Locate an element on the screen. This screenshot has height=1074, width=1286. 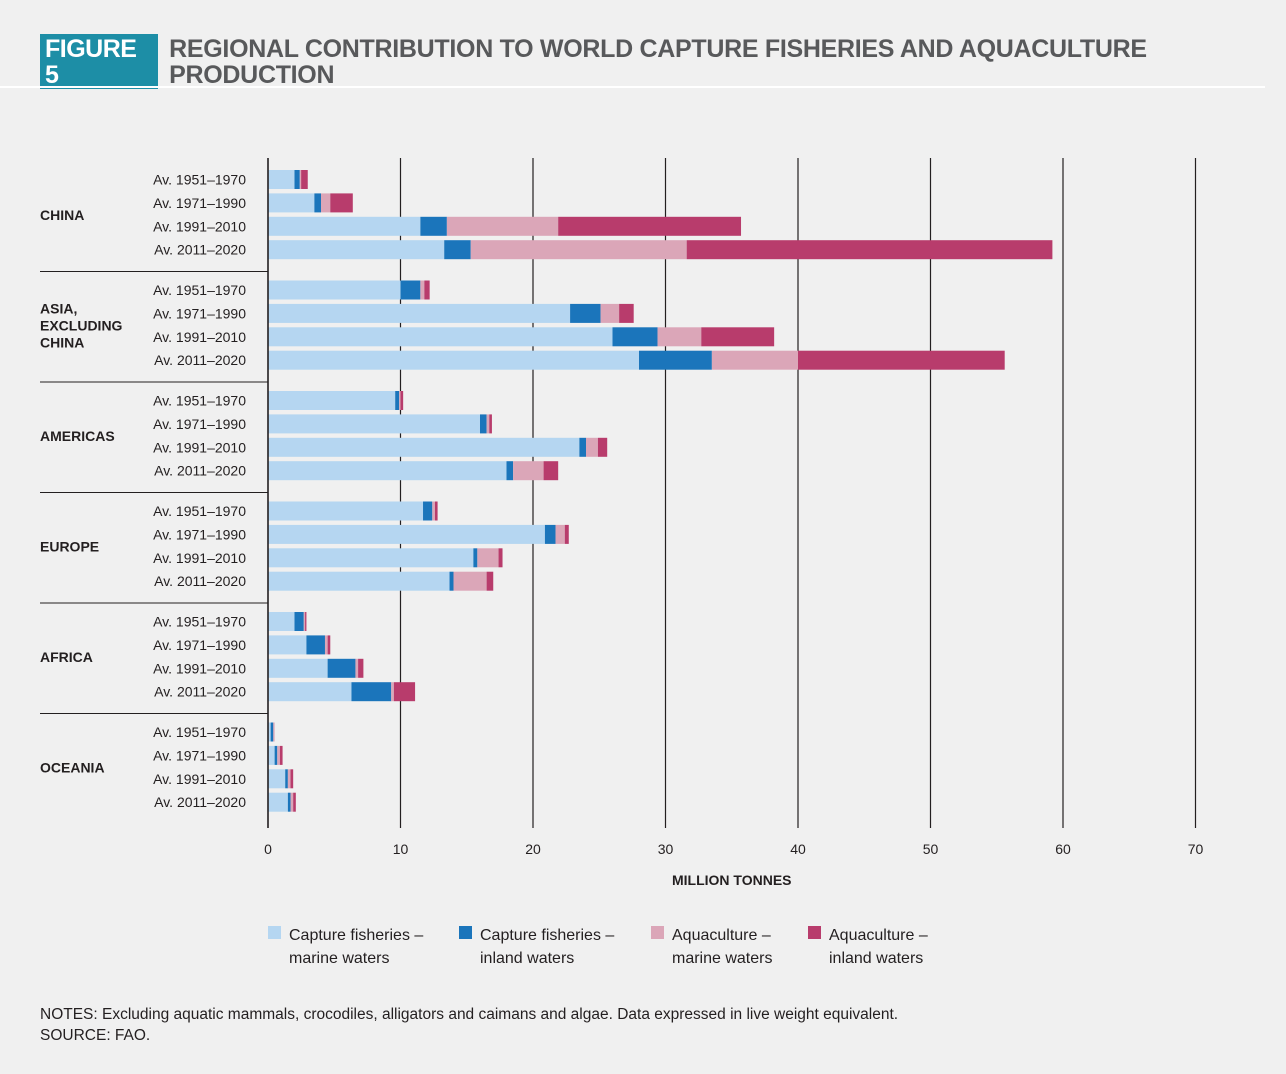
legend-label-aquaculture-marine: Aquaculture – marine waters is located at coordinates (722, 947).